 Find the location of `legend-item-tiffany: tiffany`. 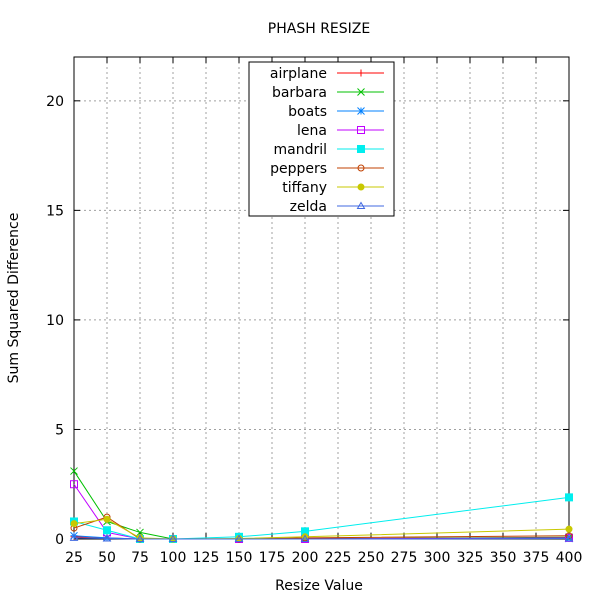

legend-item-tiffany: tiffany is located at coordinates (333, 188).